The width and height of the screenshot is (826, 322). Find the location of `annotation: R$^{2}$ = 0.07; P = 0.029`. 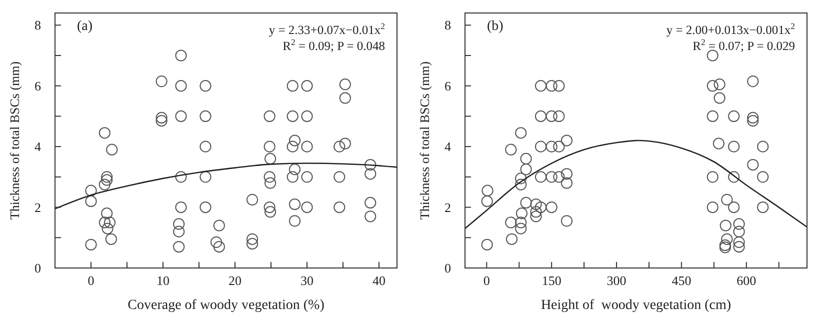

annotation: R$^{2}$ = 0.07; P = 0.029 is located at coordinates (743, 45).